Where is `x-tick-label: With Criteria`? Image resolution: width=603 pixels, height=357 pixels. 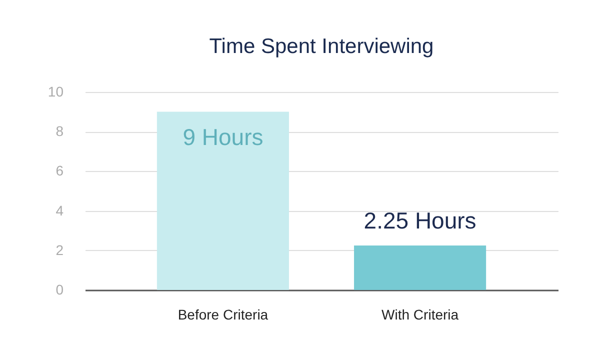 x-tick-label: With Criteria is located at coordinates (420, 314).